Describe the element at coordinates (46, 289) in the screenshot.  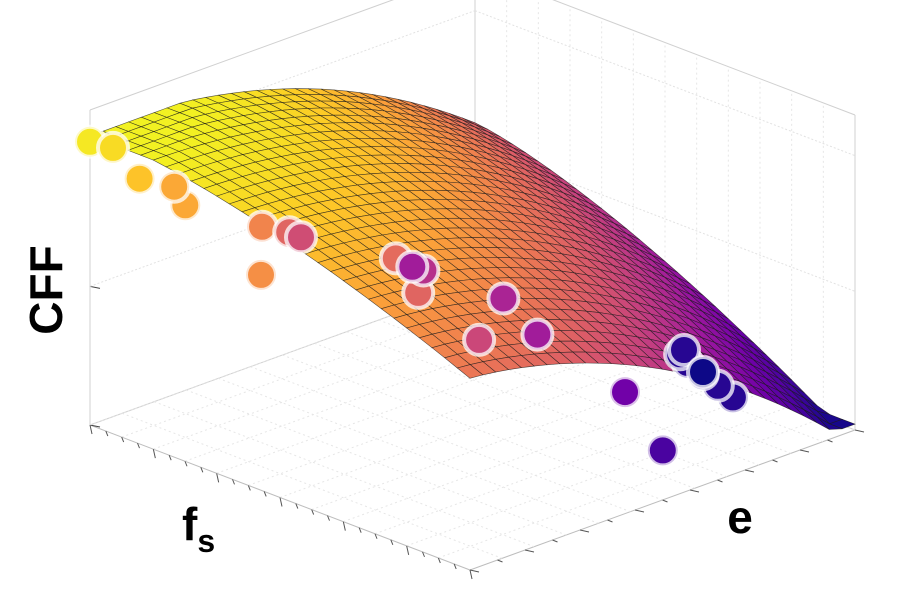
I see `z-axis-label: CFF` at that location.